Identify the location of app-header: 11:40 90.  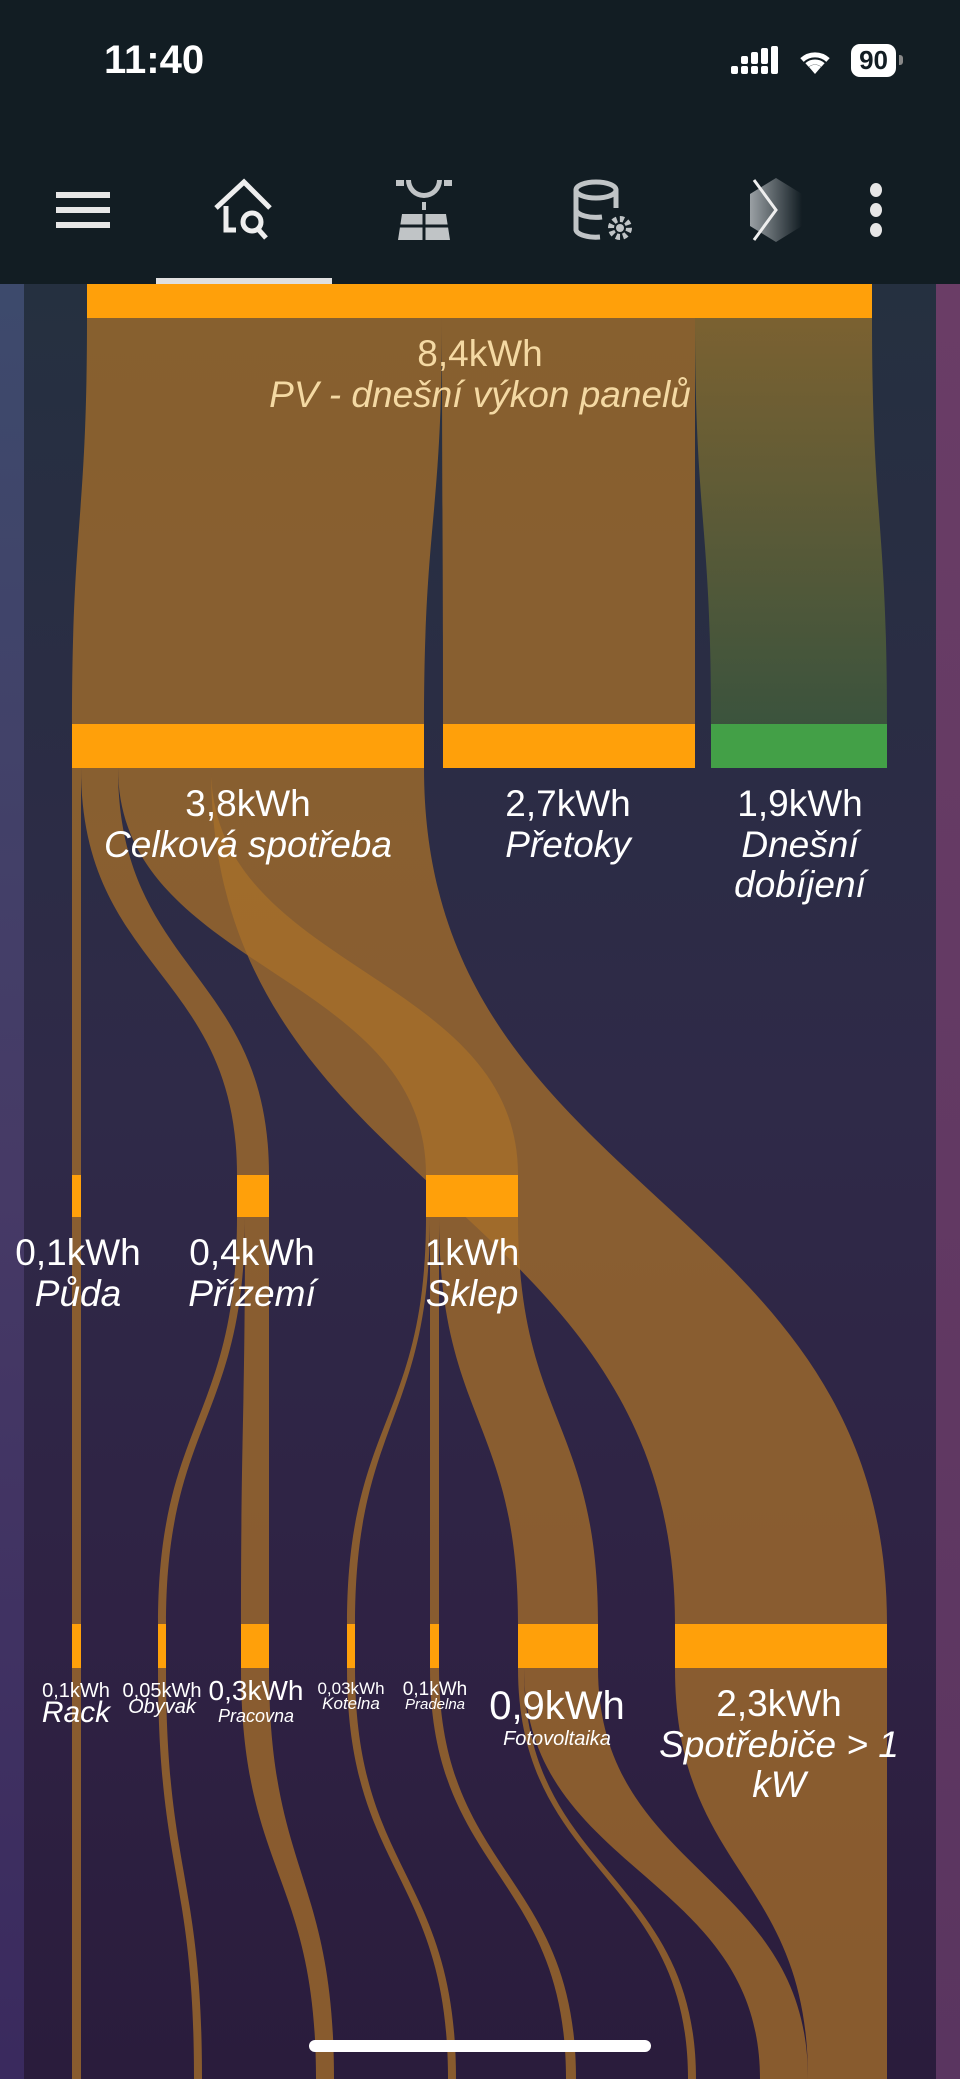
(480, 142).